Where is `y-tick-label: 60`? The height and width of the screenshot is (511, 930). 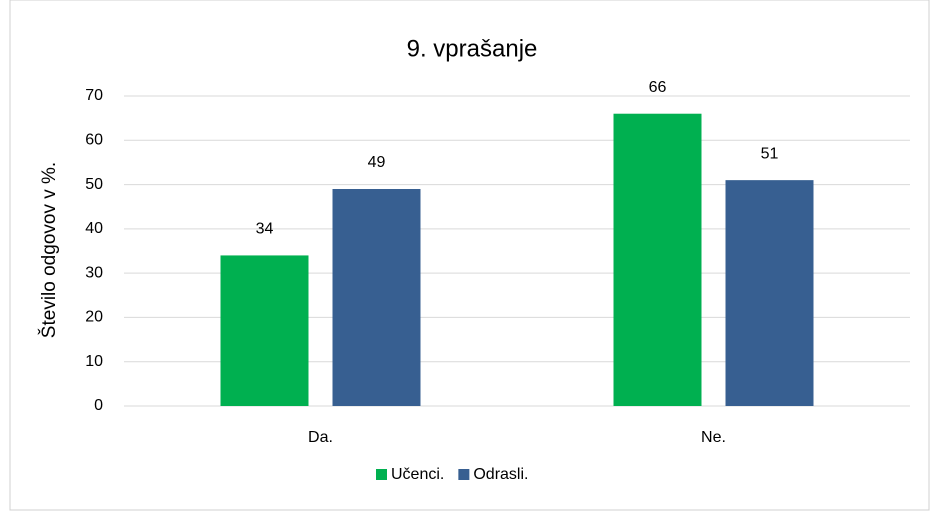 y-tick-label: 60 is located at coordinates (94, 140).